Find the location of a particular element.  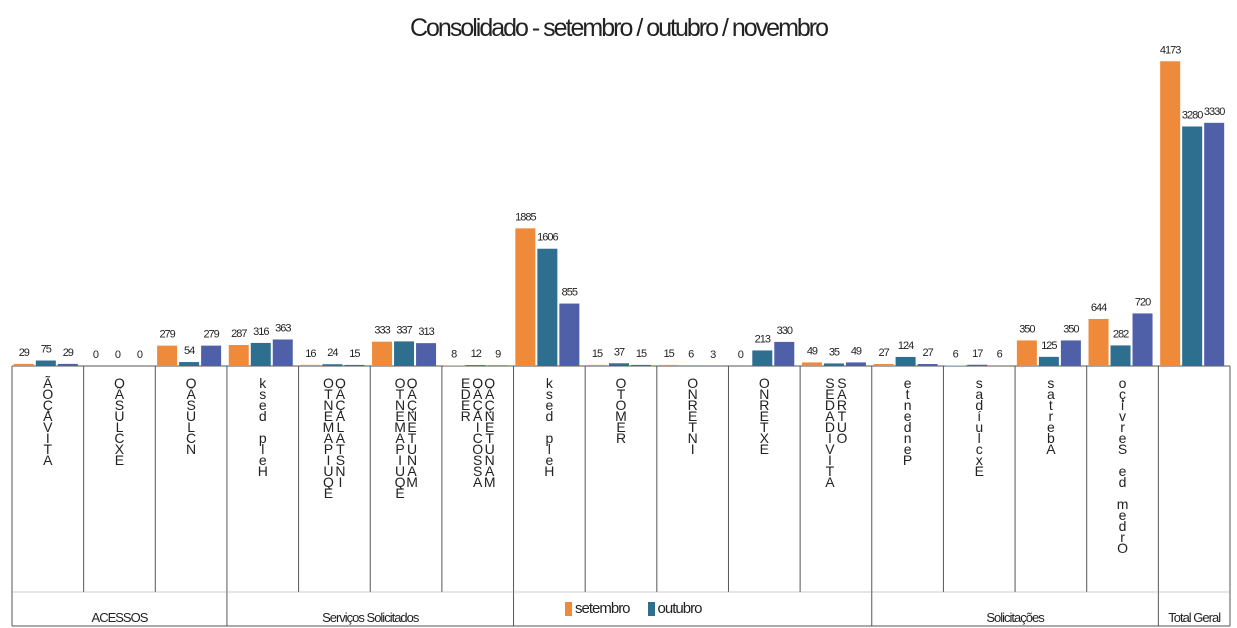

data-label-setembro-4: 16 is located at coordinates (310, 354).